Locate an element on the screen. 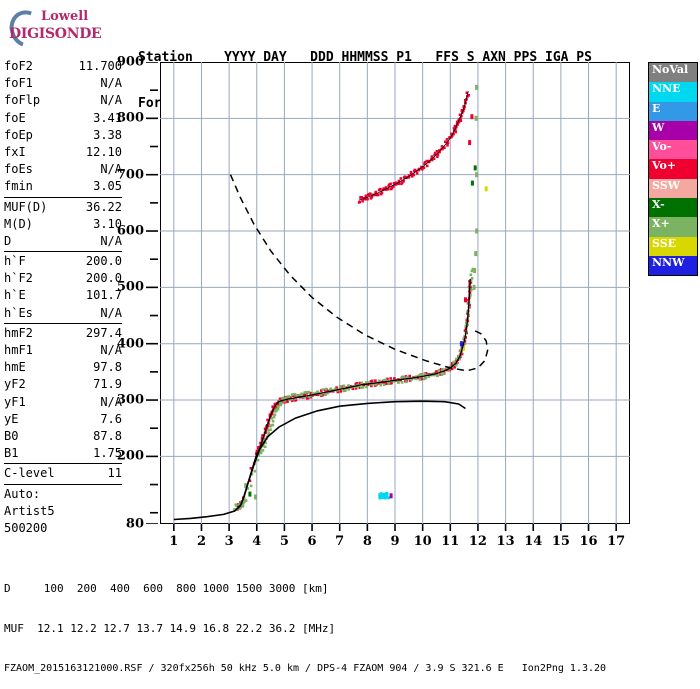  param-key: h`Es is located at coordinates (18, 312).